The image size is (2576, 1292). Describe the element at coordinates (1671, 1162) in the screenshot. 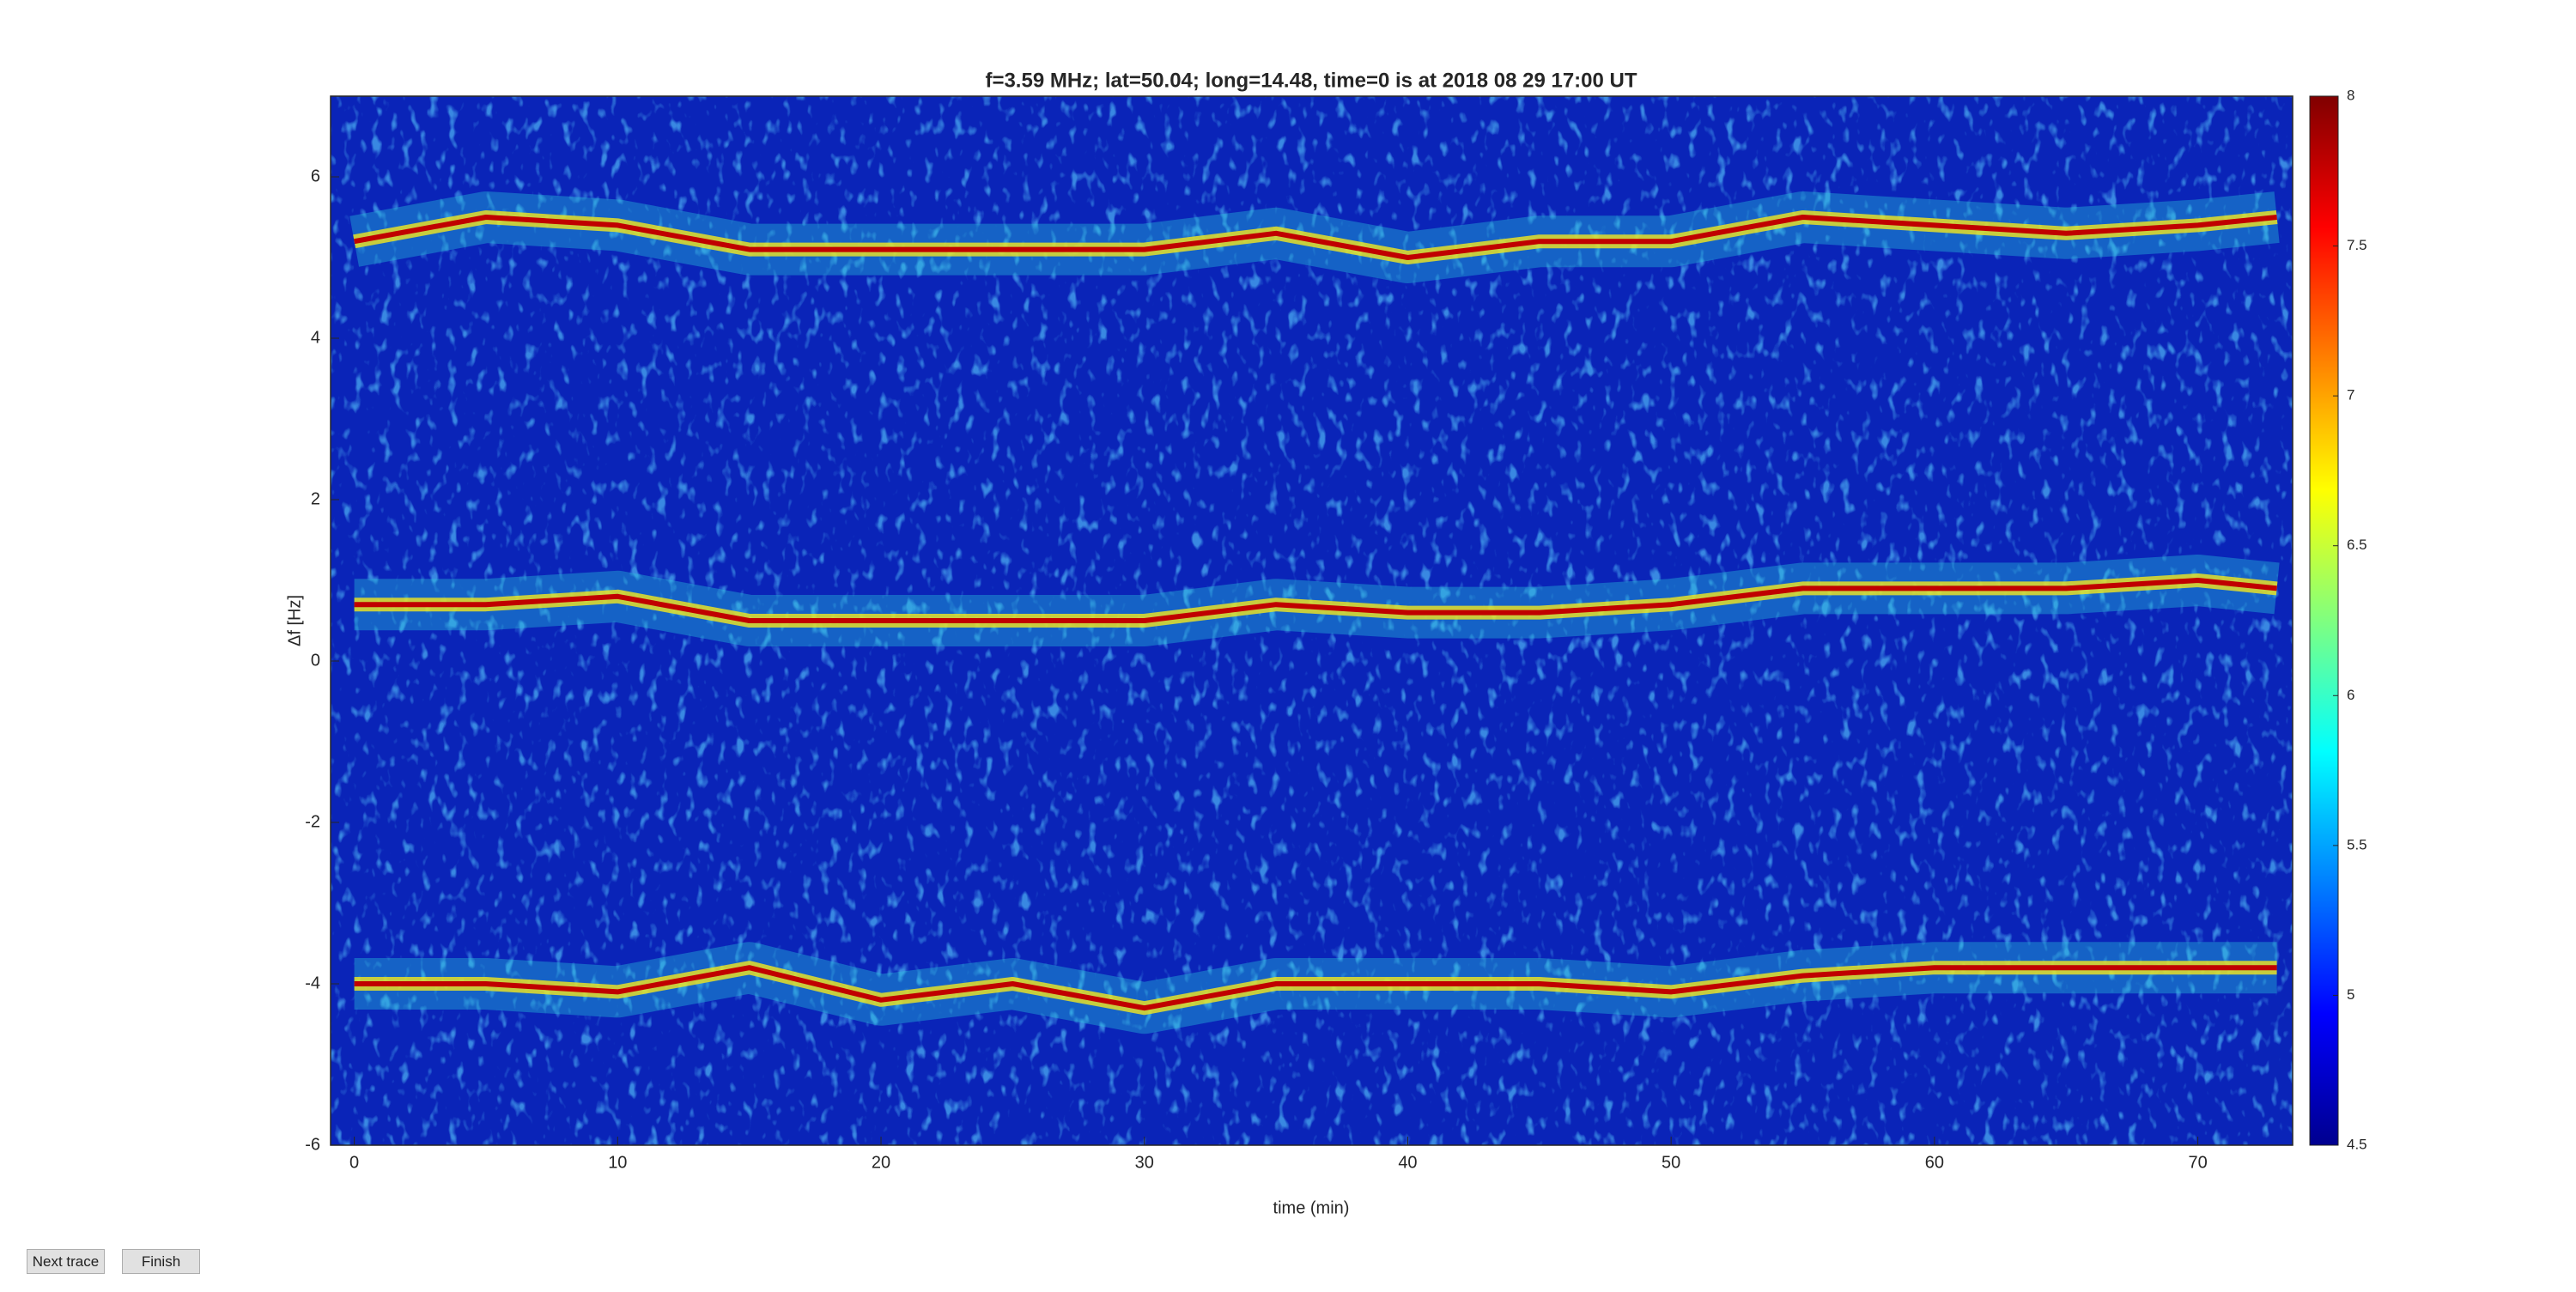

I see `x-tick-label: 50` at that location.